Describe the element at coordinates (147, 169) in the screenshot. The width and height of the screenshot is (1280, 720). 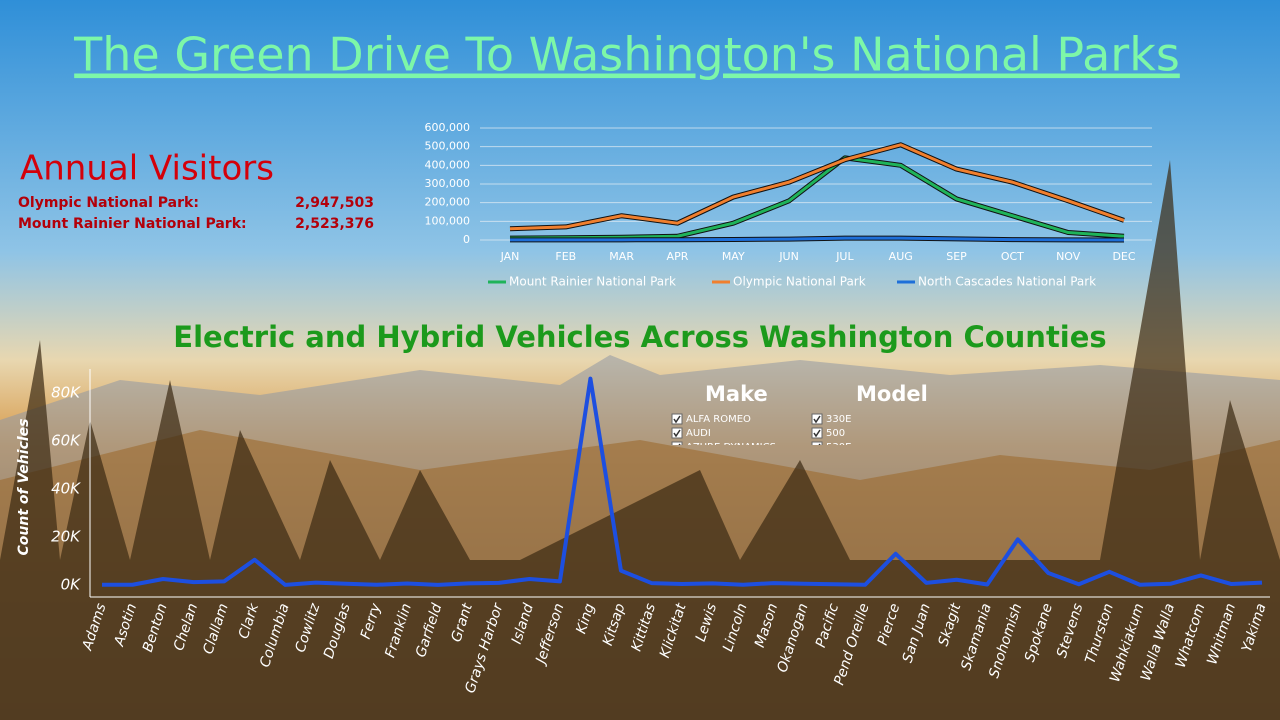
I see `visitors-title: Annual Visitors` at that location.